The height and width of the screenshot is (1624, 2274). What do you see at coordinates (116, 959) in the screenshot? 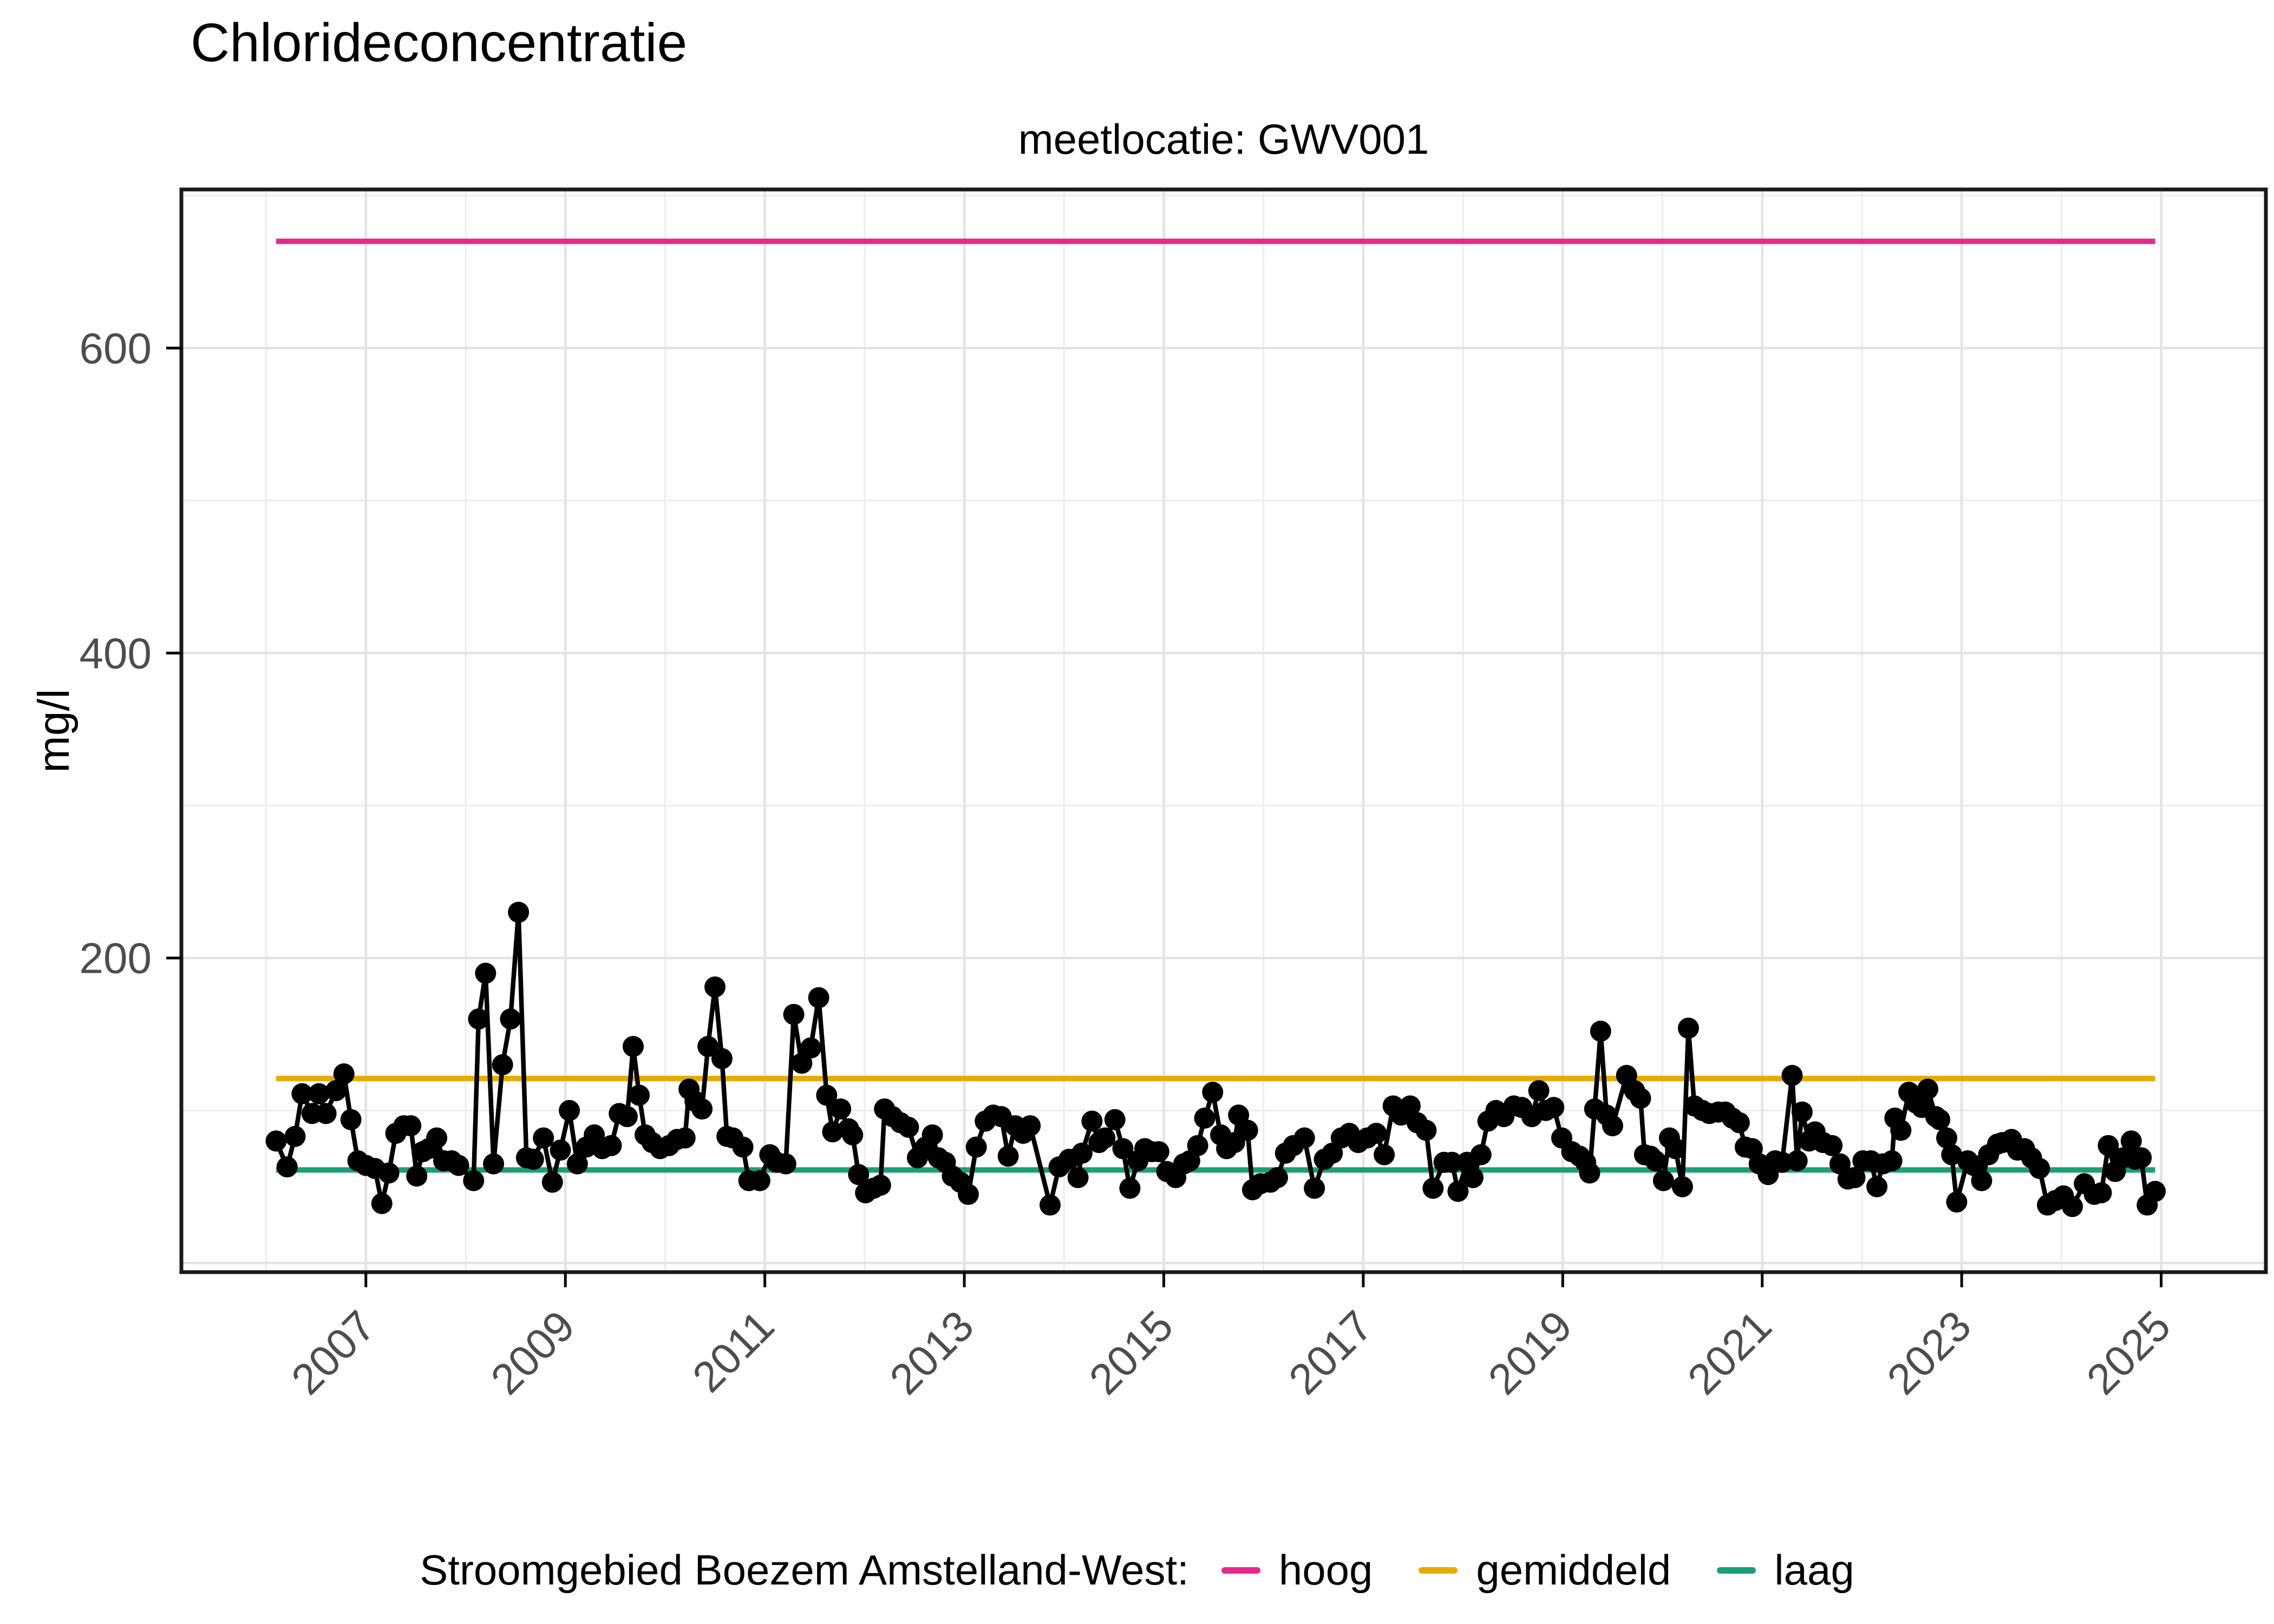
I see `y-tick-label: 200` at bounding box center [116, 959].